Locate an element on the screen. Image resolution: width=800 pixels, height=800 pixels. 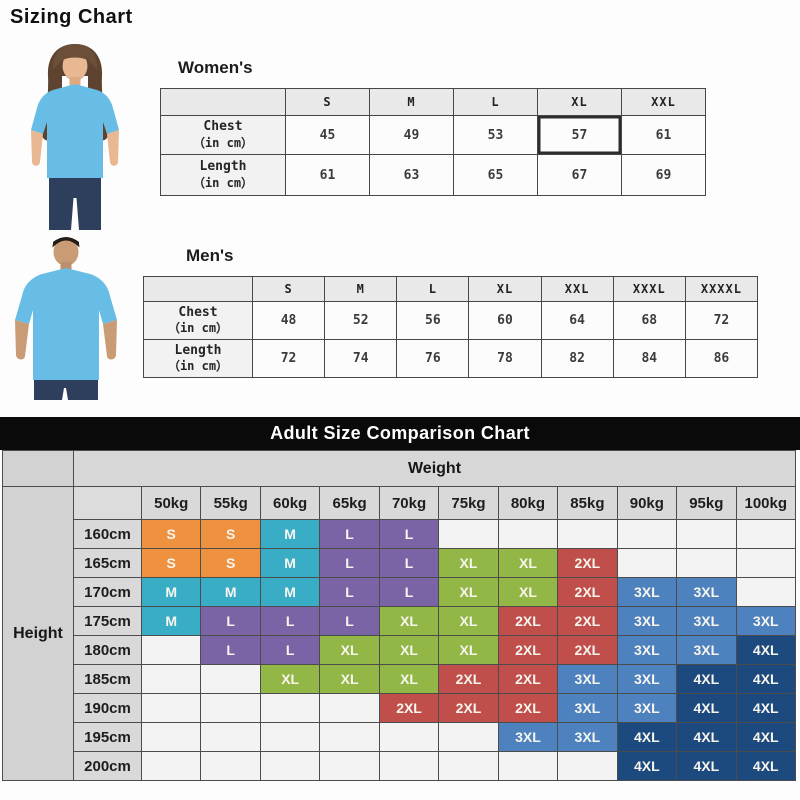
woman-hair-front is located at coordinates (75, 57).